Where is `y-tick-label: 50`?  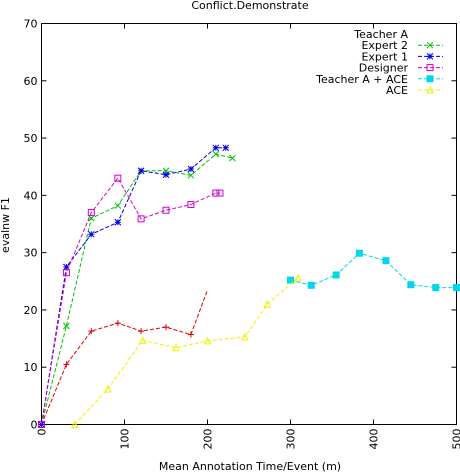 y-tick-label: 50 is located at coordinates (31, 138).